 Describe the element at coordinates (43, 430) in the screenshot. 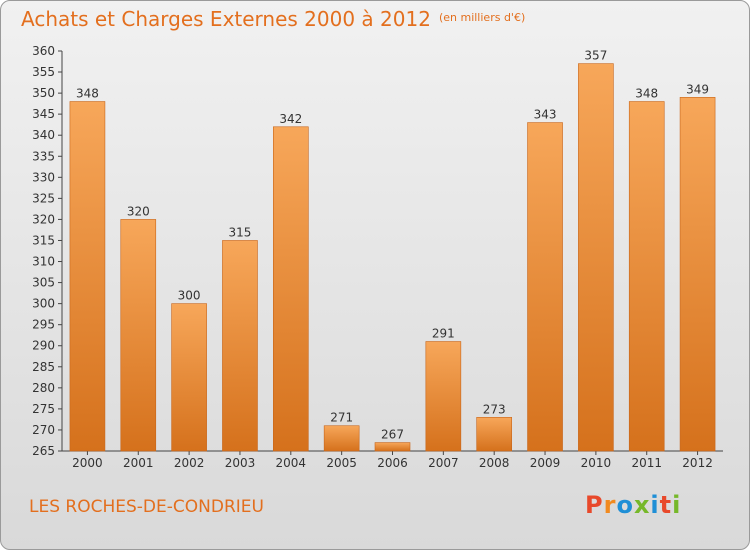

I see `y-tick-label: 270` at that location.